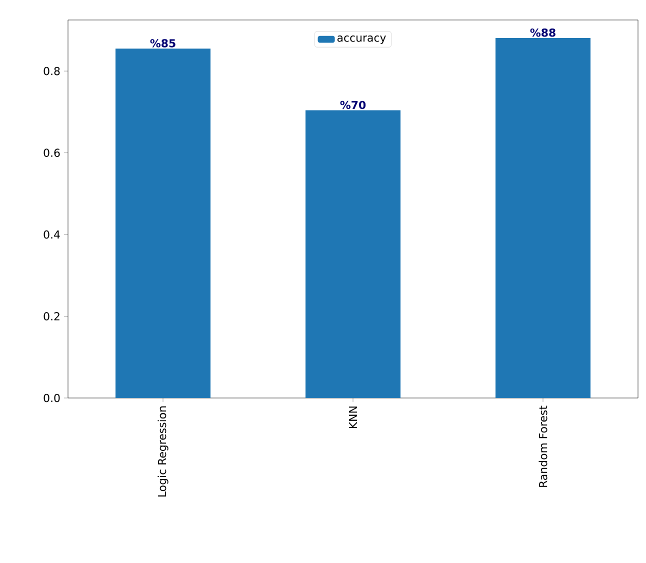 This screenshot has width=646, height=563. Describe the element at coordinates (353, 105) in the screenshot. I see `data-label: %70` at that location.